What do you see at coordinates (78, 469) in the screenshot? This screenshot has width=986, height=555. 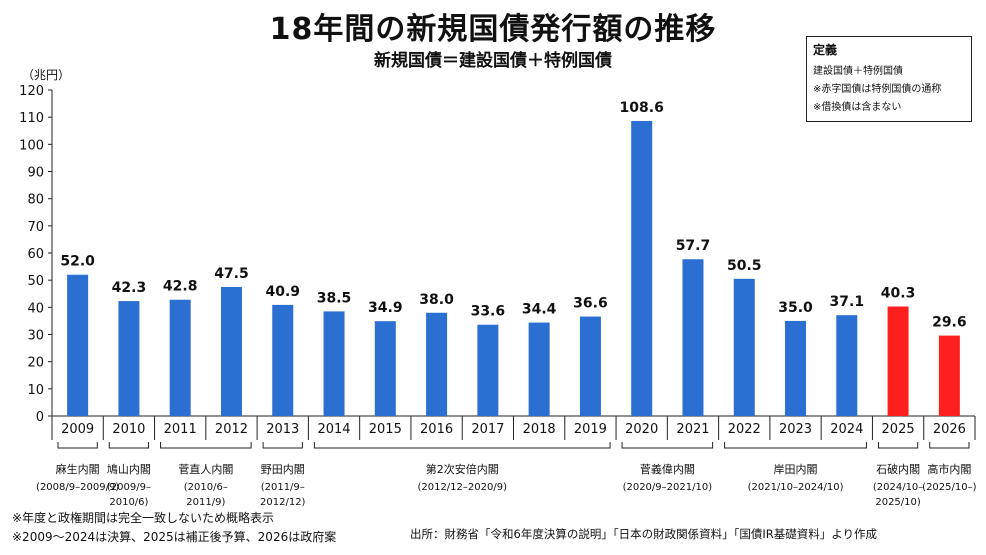 I see `cabinet-name: 麻生内閣` at bounding box center [78, 469].